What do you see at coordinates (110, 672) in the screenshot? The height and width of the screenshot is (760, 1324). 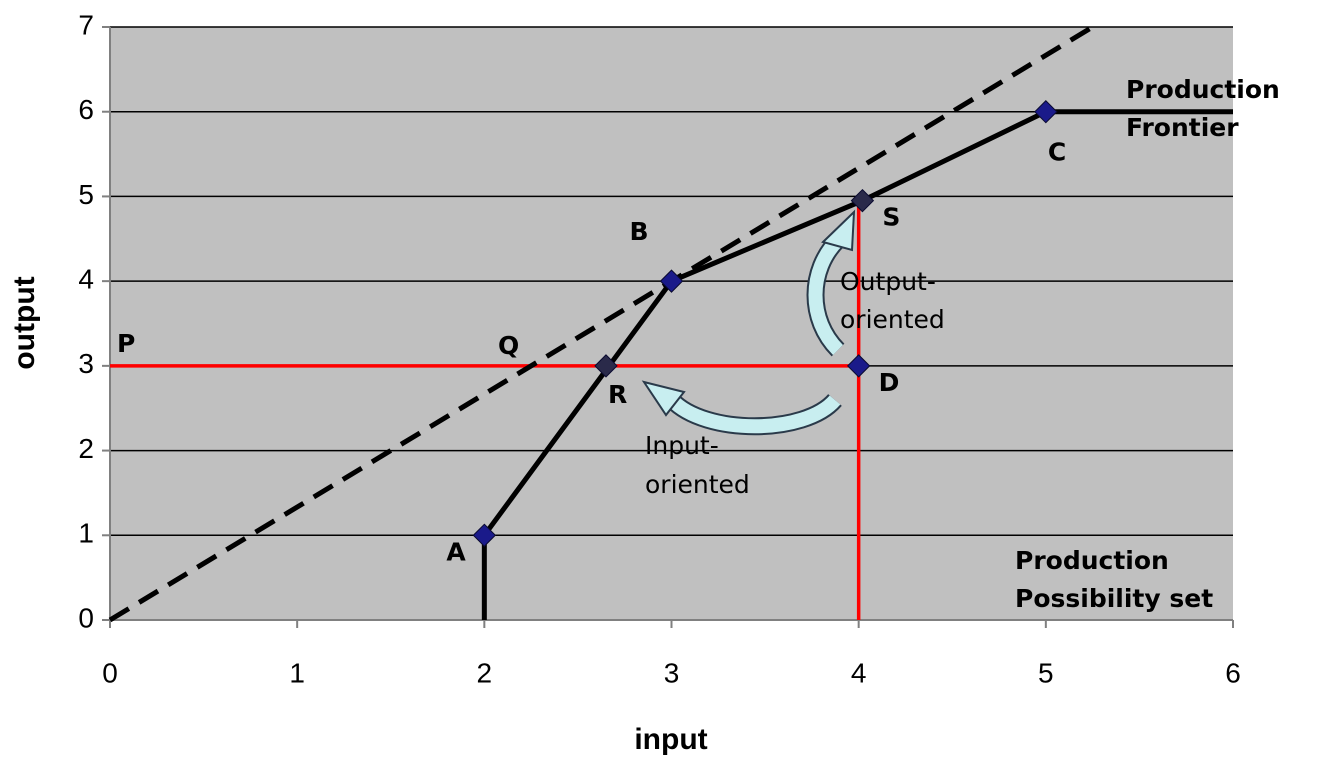 I see `x-tick-label: 0` at bounding box center [110, 672].